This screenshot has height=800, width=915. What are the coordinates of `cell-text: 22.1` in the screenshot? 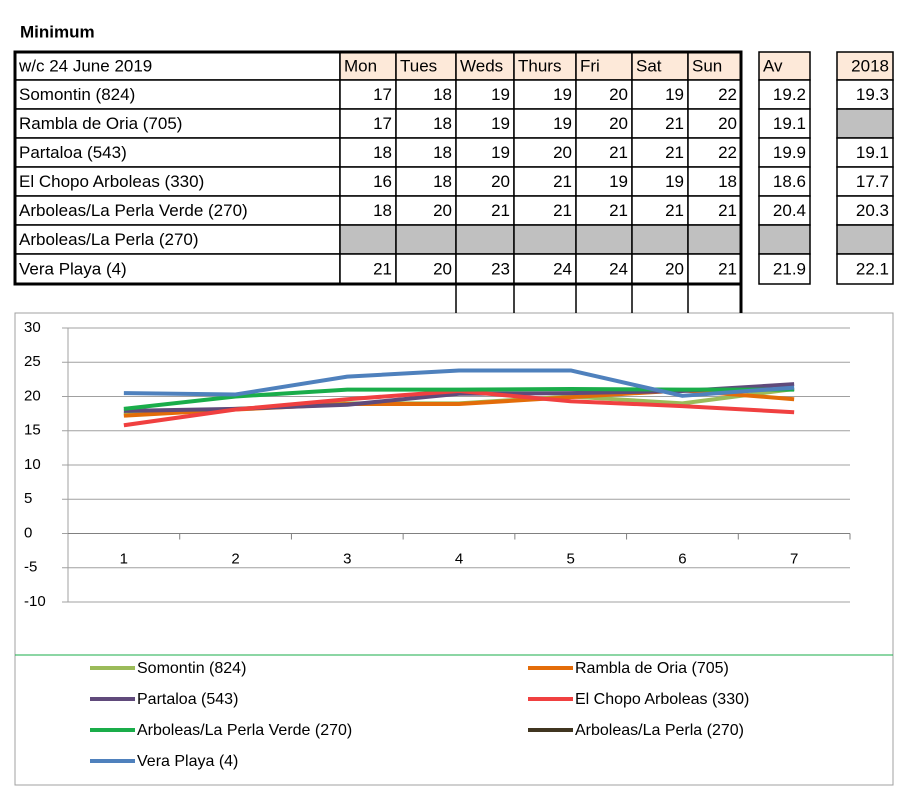 It's located at (872, 268).